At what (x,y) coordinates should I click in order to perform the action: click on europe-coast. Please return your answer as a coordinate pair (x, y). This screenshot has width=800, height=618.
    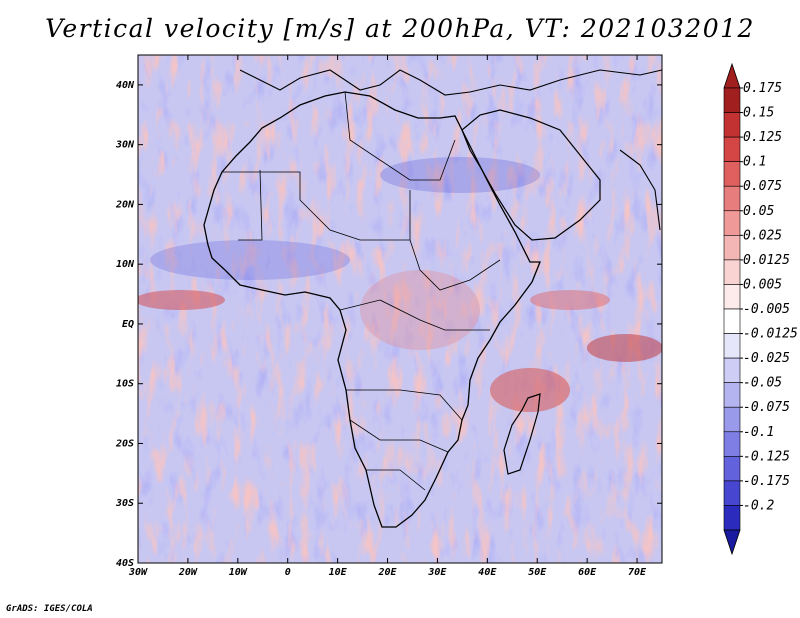
    Looking at the image, I should click on (451, 82).